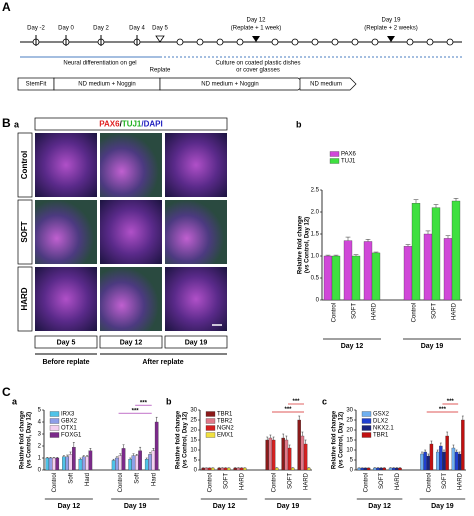 Image resolution: width=474 pixels, height=516 pixels. What do you see at coordinates (36, 29) in the screenshot?
I see `day-label: Day -2` at bounding box center [36, 29].